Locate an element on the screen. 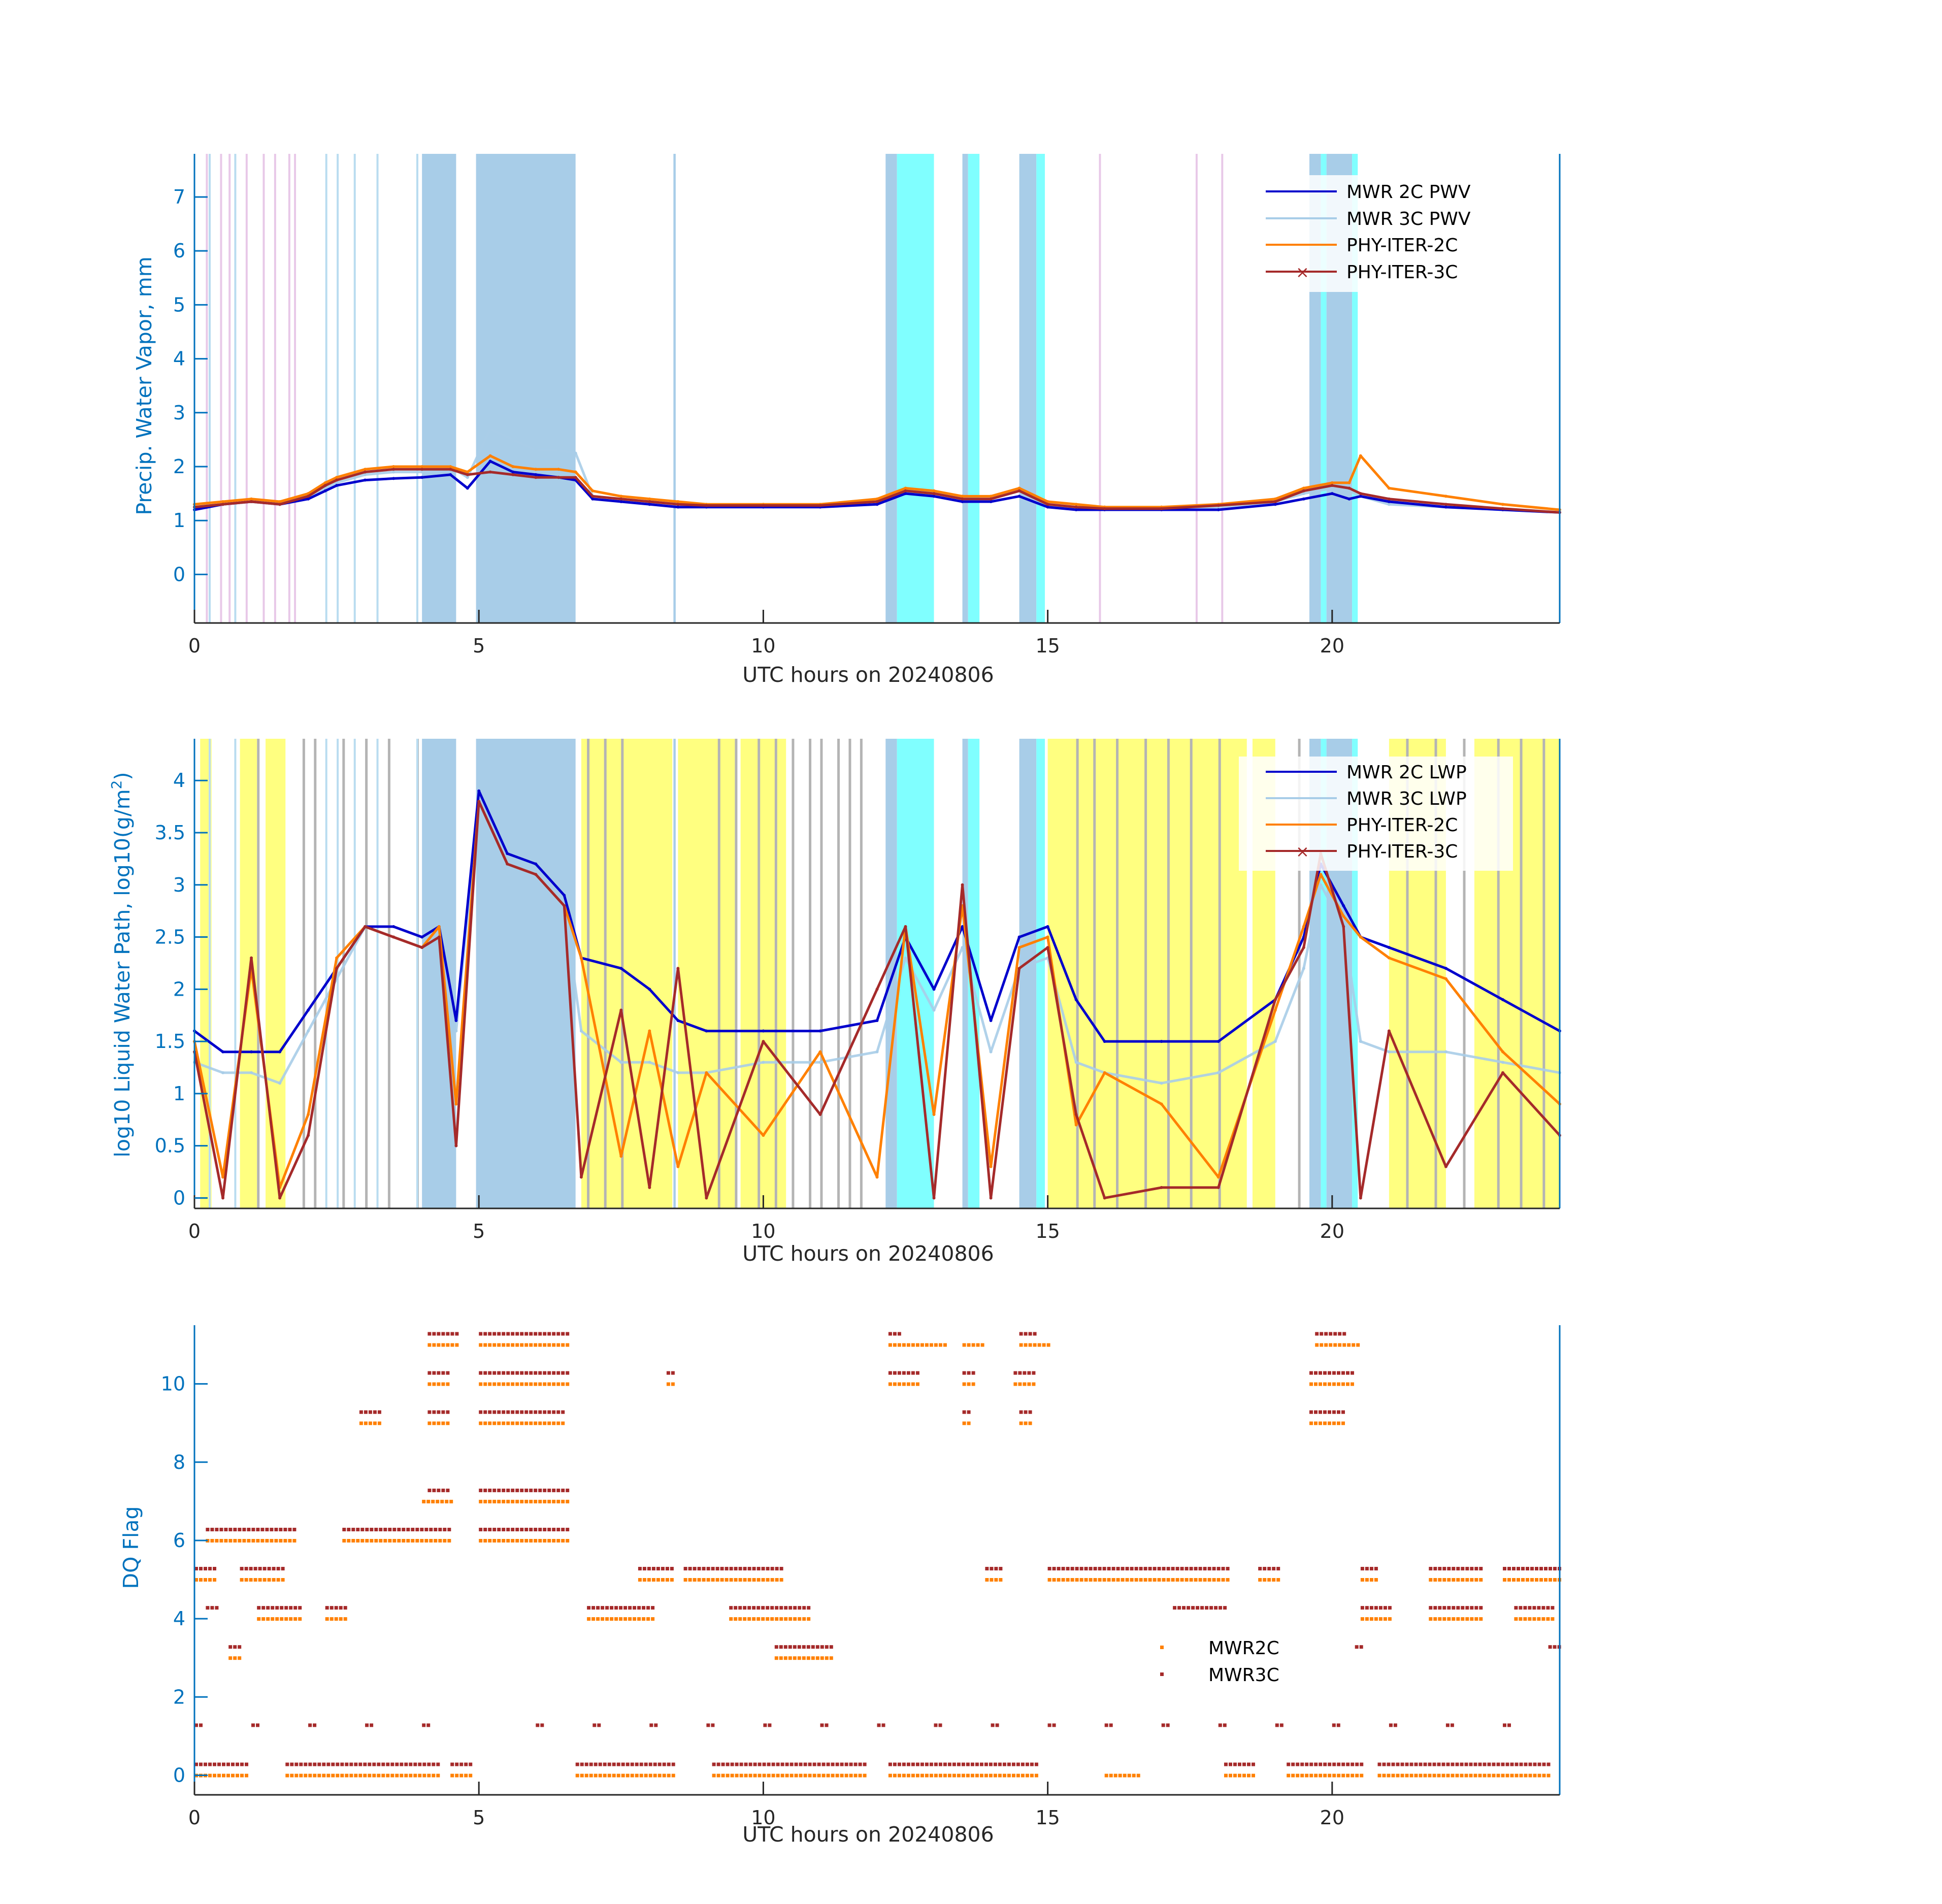  pwv-series-group is located at coordinates (877, 471).